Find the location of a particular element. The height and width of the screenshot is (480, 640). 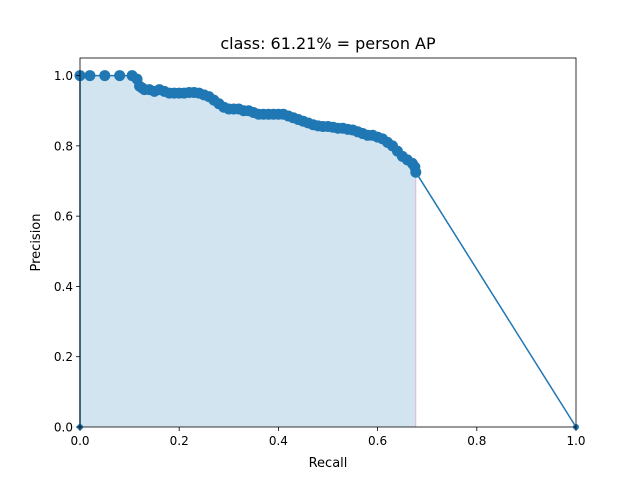

x-tick-label: 0.8 is located at coordinates (476, 441).